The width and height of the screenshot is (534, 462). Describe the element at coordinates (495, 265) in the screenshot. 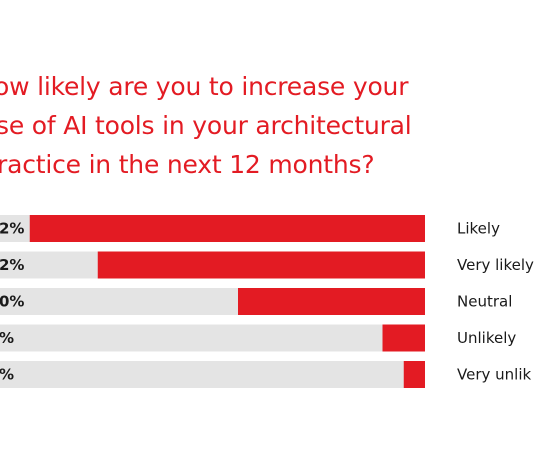

I see `category-label: Very likely` at that location.